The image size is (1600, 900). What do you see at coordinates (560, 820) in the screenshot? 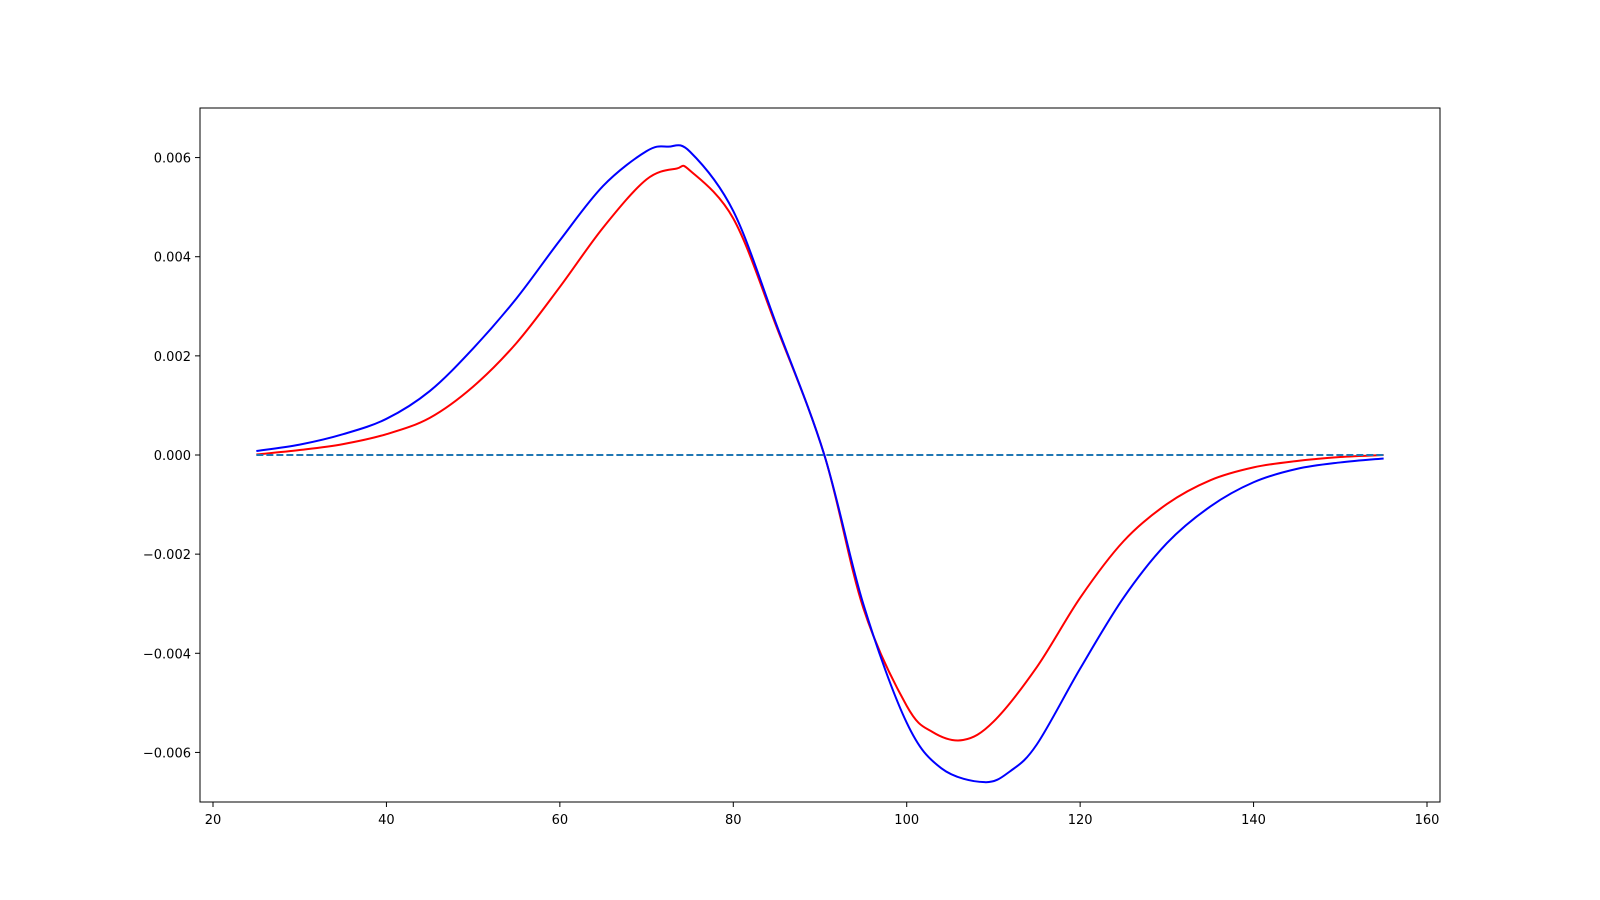
I see `x-tick-label: 60` at bounding box center [560, 820].